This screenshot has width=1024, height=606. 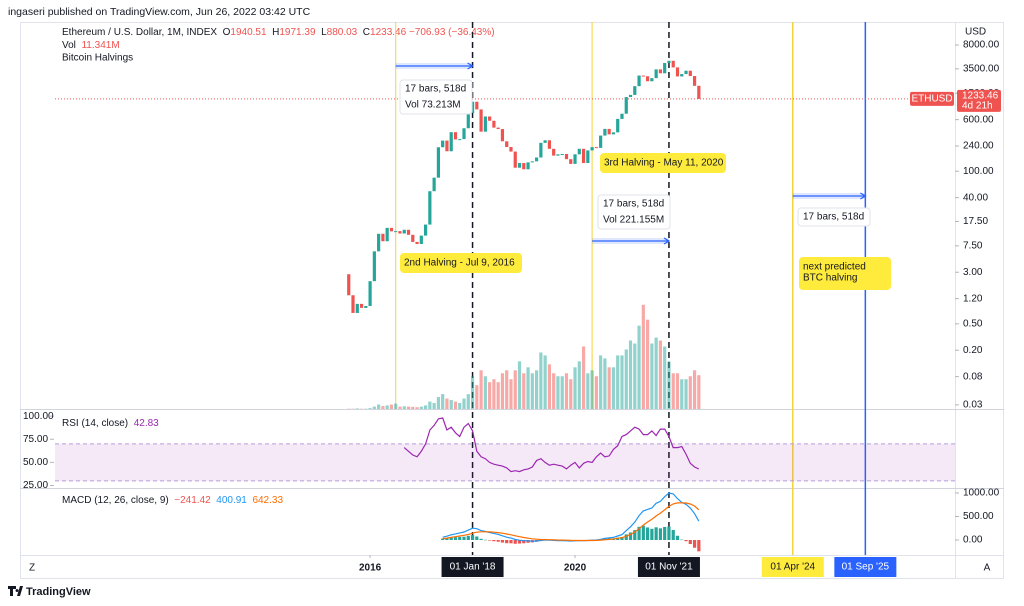 What do you see at coordinates (366, 32) in the screenshot?
I see `ohlc-key: C` at bounding box center [366, 32].